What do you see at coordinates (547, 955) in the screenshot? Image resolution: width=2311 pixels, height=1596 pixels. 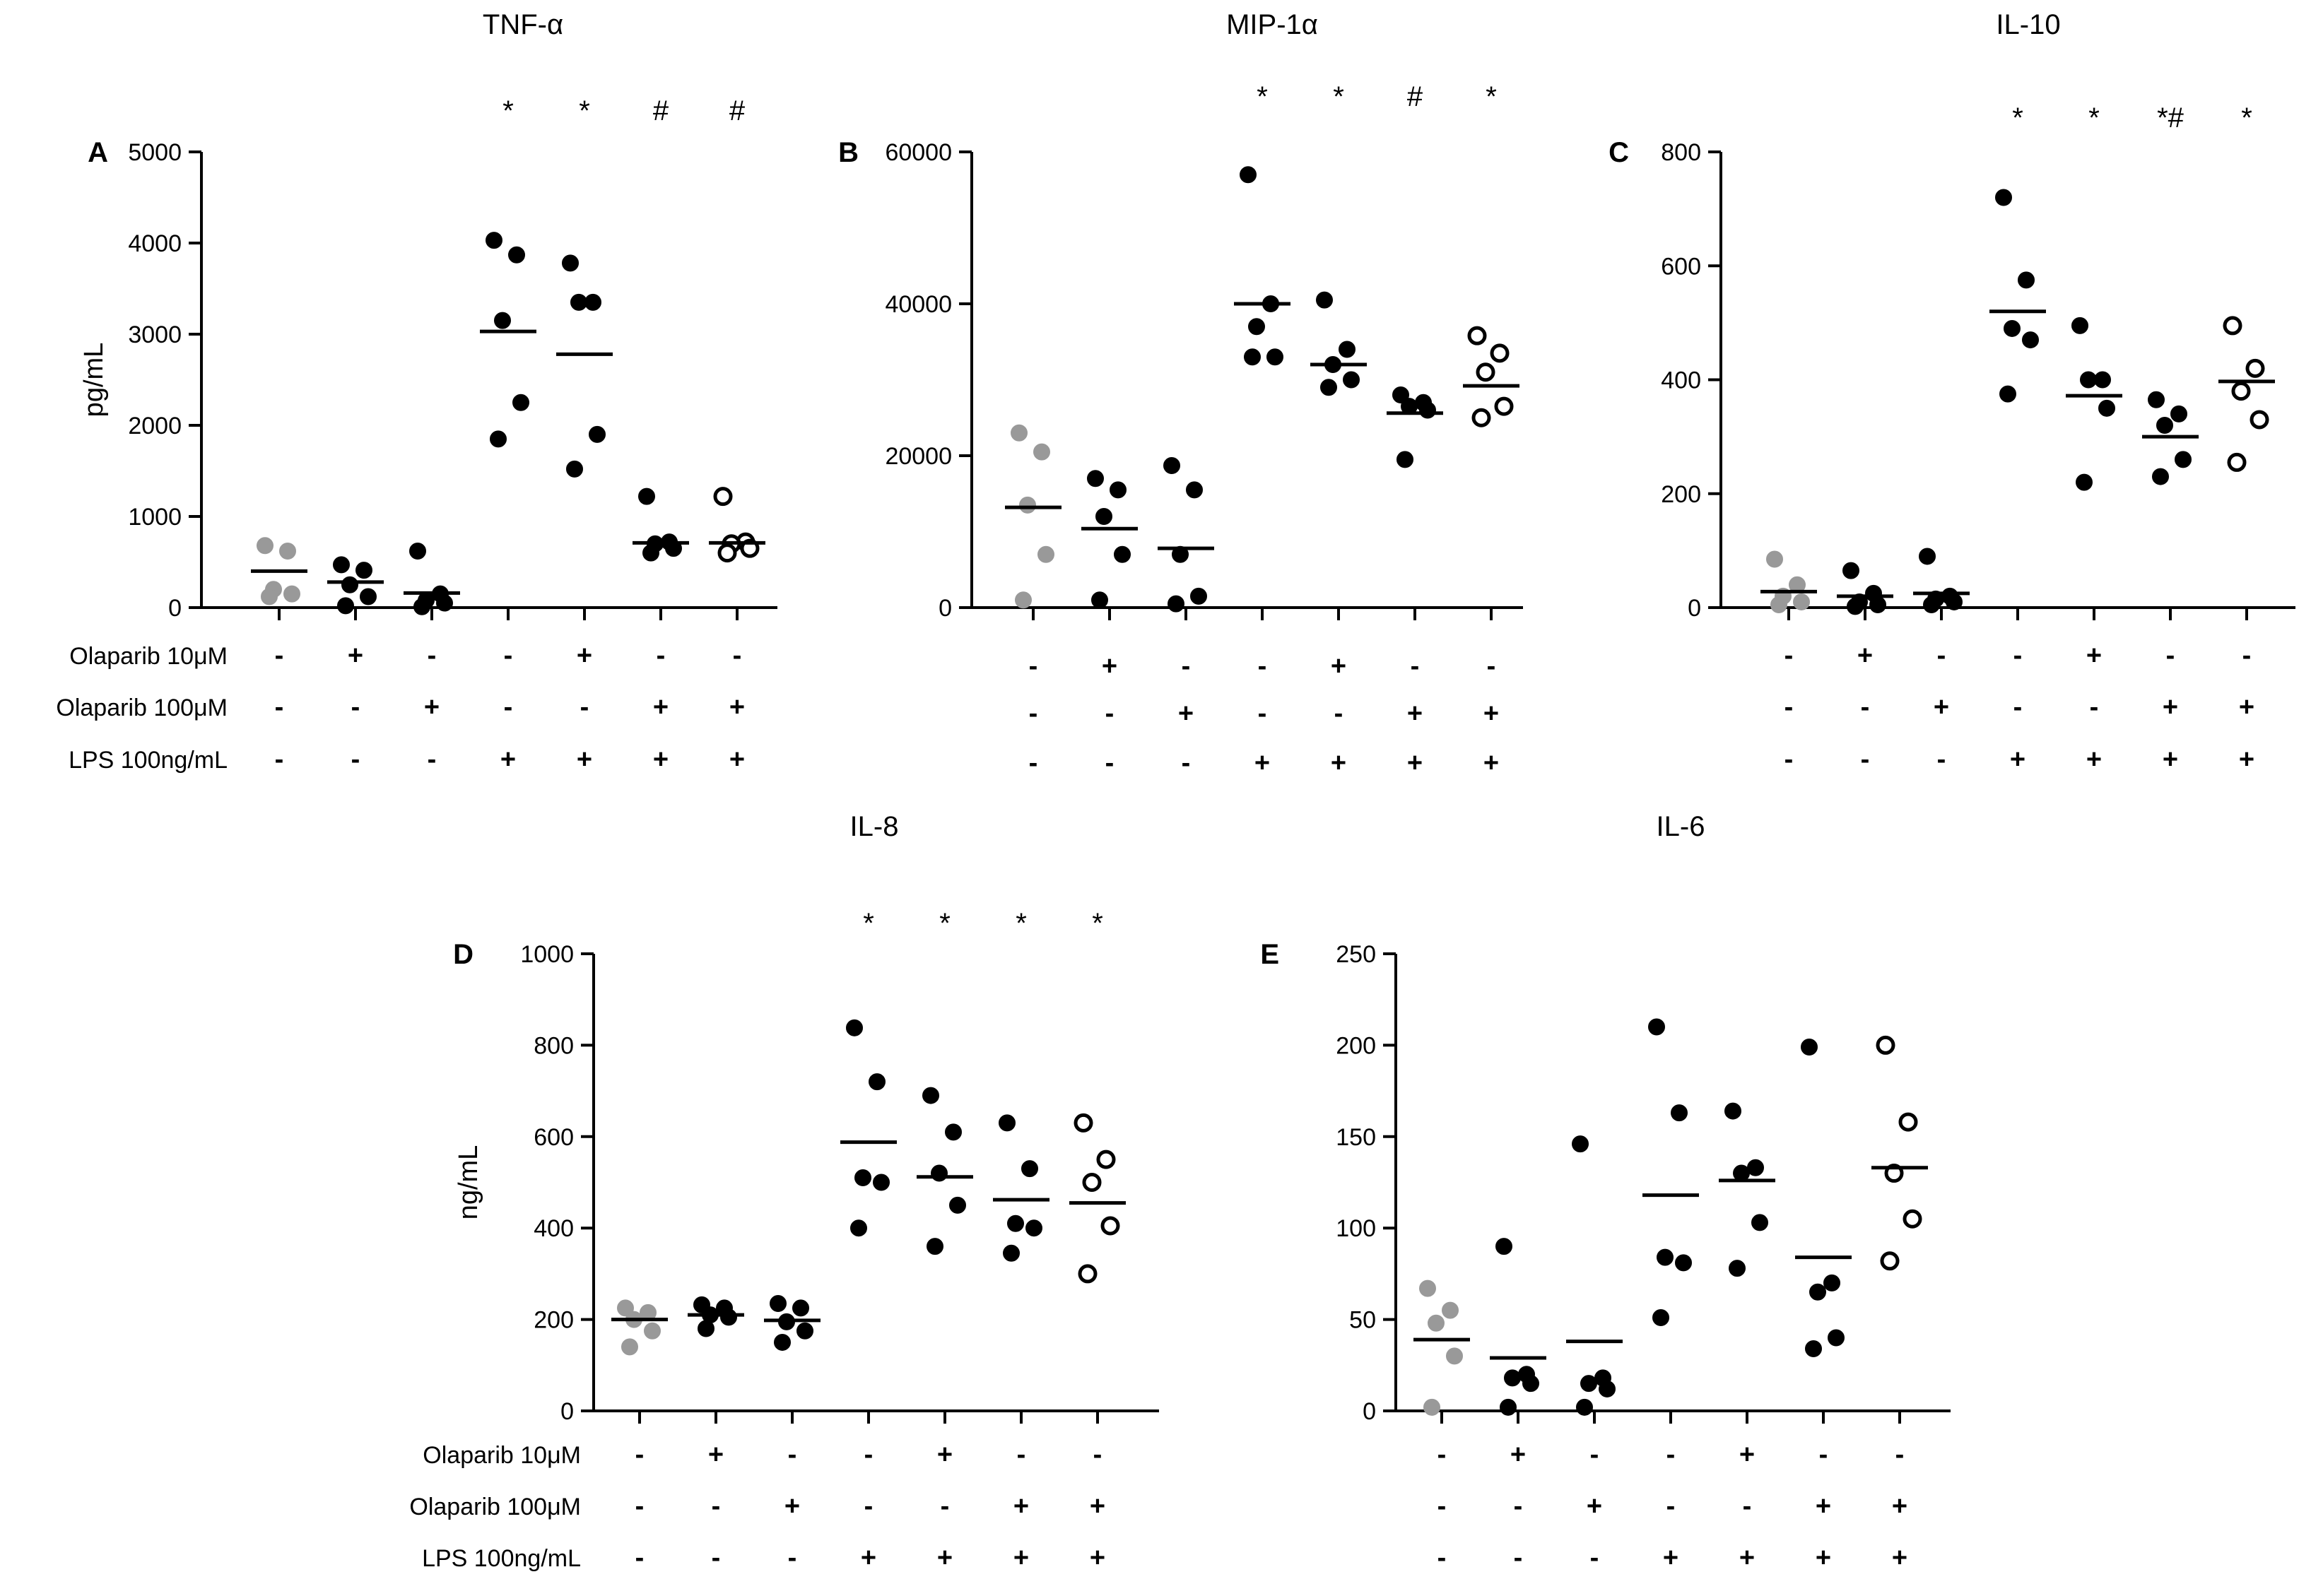 I see `y-tick-label: 1000` at bounding box center [547, 955].